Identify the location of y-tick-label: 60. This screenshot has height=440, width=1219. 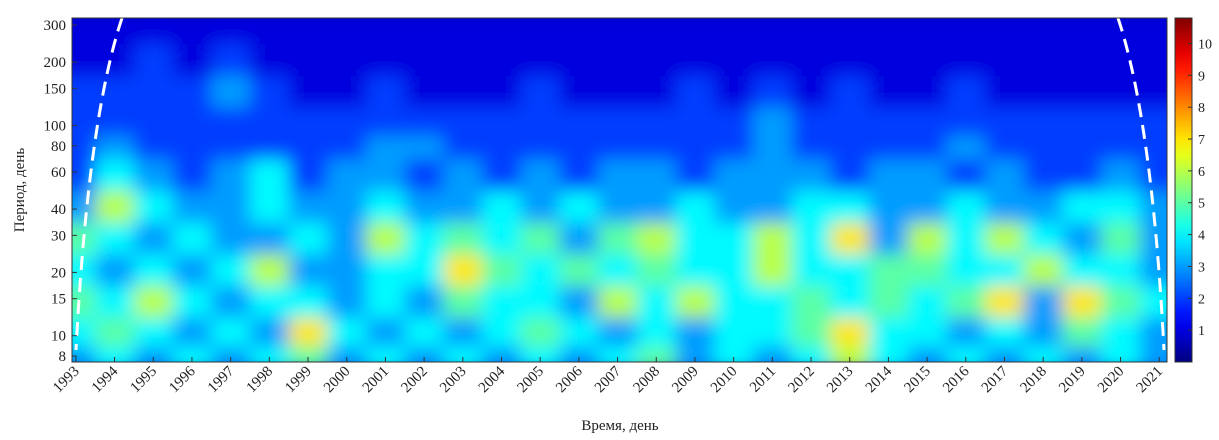
(58, 173).